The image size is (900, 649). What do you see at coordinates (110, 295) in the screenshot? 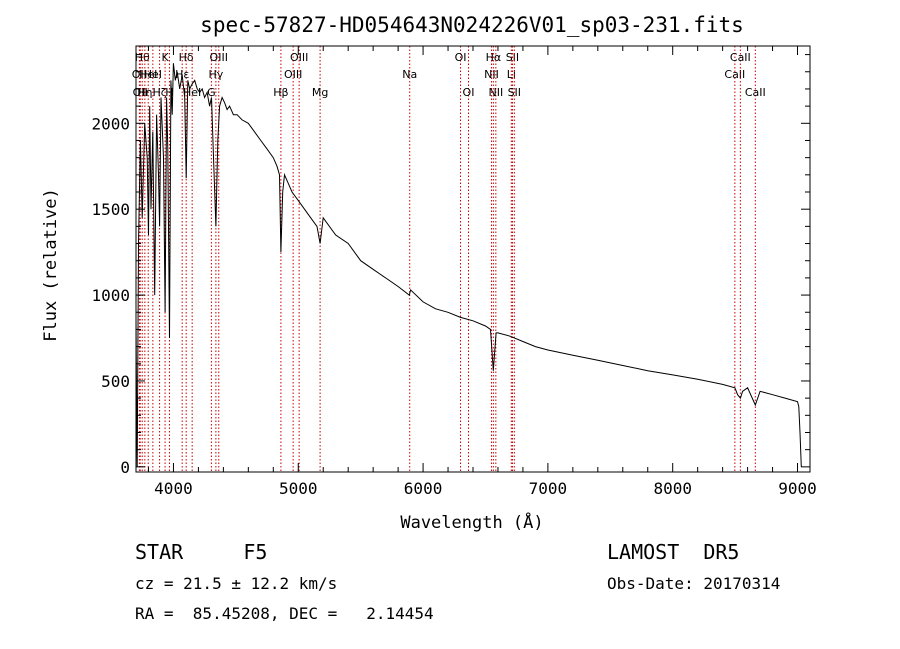
I see `y-tick-label-1000: 1000` at bounding box center [110, 295].